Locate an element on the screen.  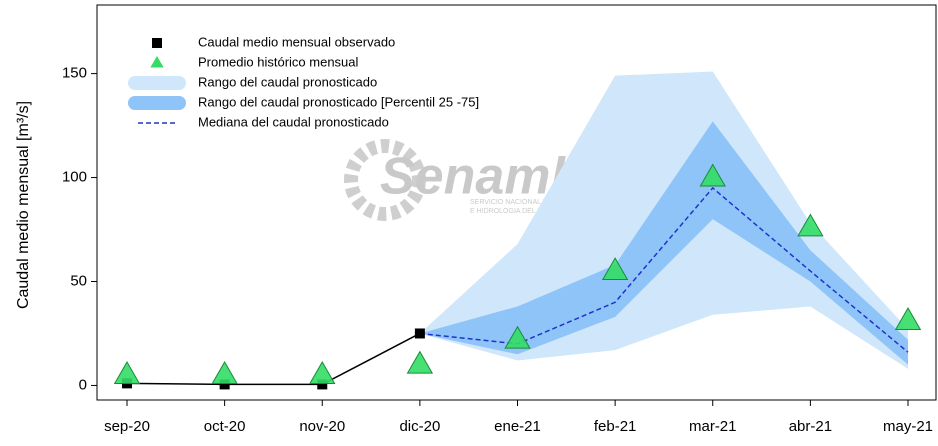
y-tick-label: 150 is located at coordinates (74, 73).